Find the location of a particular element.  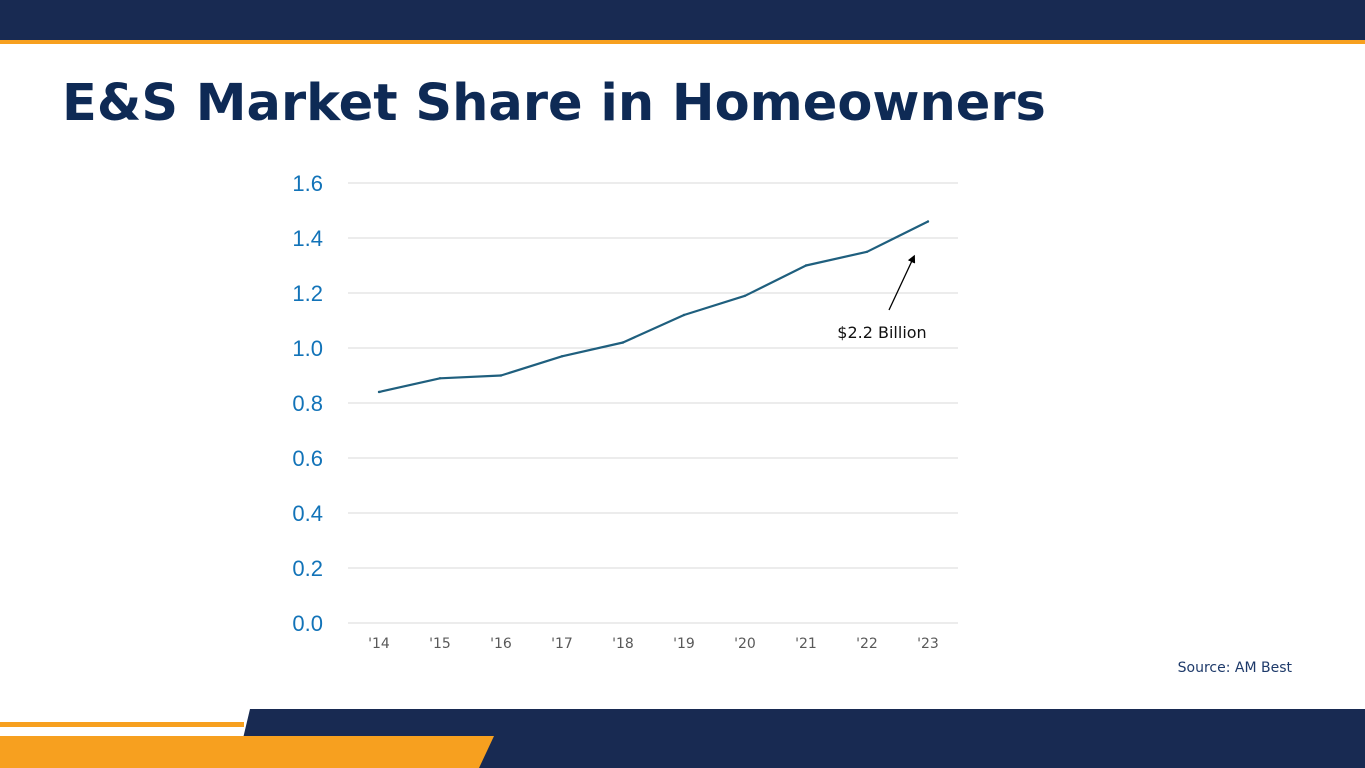

y-tick-label: 0.6 is located at coordinates (307, 458).